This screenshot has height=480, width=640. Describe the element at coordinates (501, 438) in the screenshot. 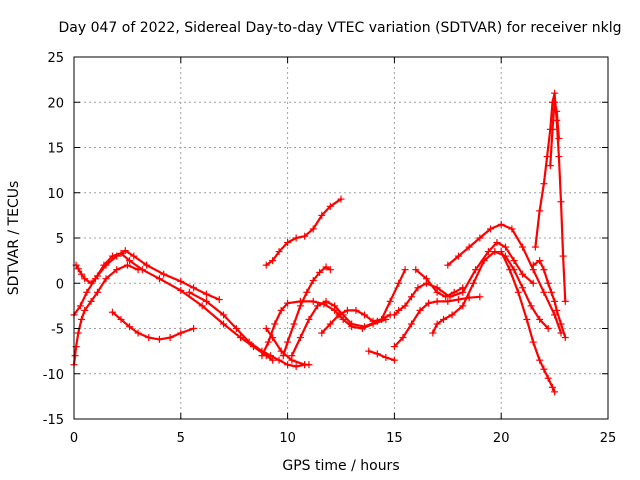

I see `x-tick-label: 20` at that location.